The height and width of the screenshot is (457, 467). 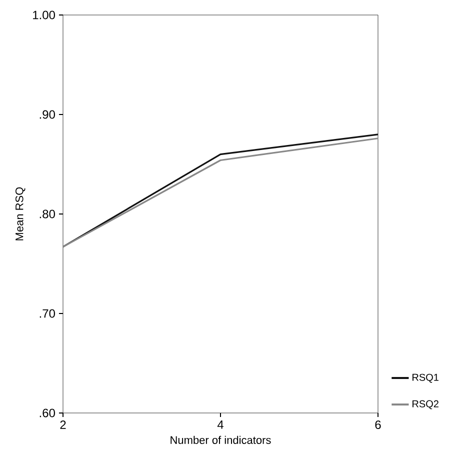 What do you see at coordinates (48, 413) in the screenshot?
I see `y-tick-label: .60` at bounding box center [48, 413].